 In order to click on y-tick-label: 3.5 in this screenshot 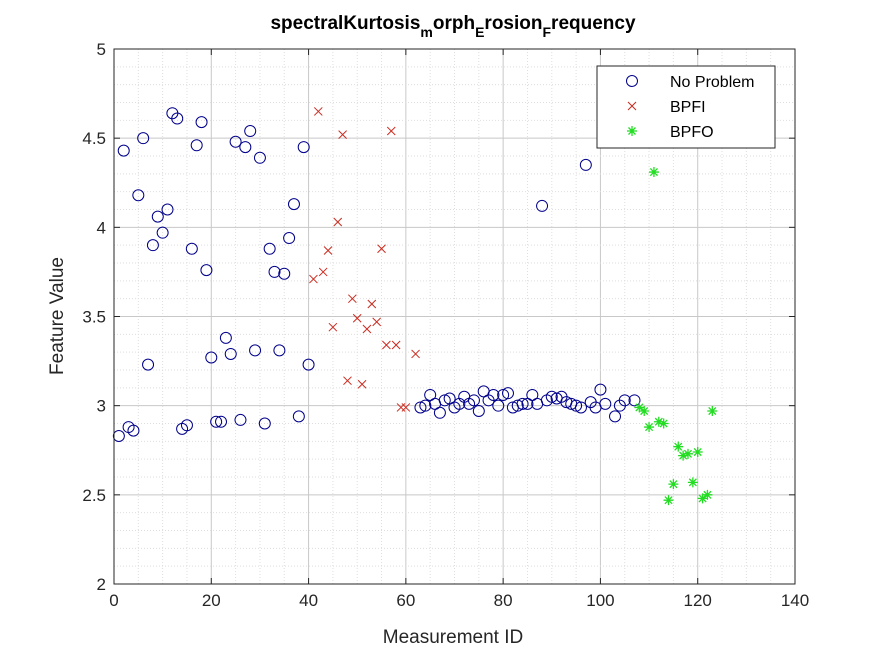, I will do `click(94, 317)`.